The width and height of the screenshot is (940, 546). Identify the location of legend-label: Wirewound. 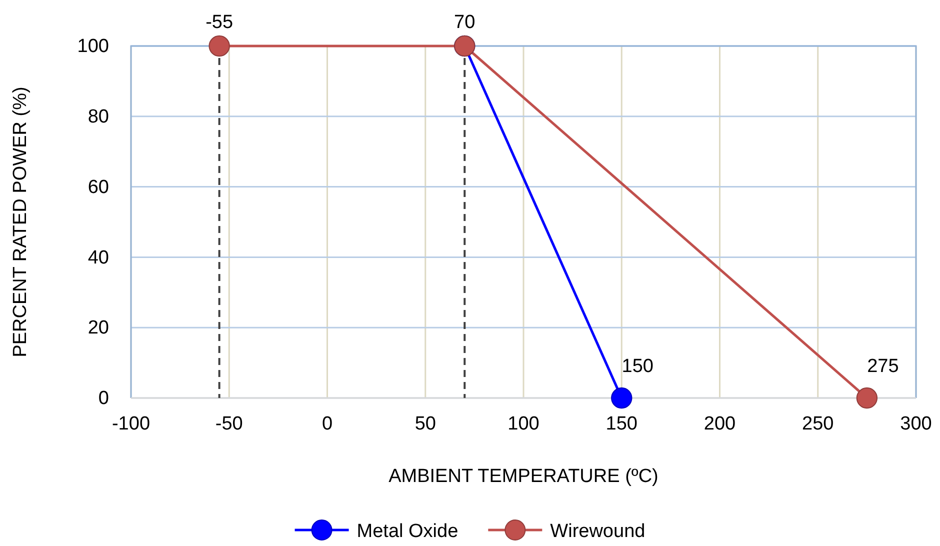
(598, 531).